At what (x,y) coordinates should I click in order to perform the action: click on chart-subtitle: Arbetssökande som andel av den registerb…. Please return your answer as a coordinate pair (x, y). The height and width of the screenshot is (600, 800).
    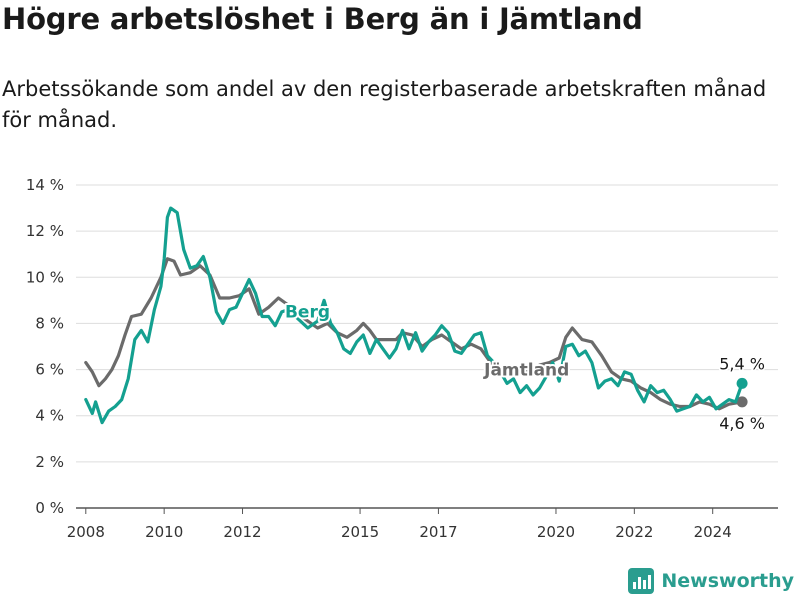
    Looking at the image, I should click on (384, 104).